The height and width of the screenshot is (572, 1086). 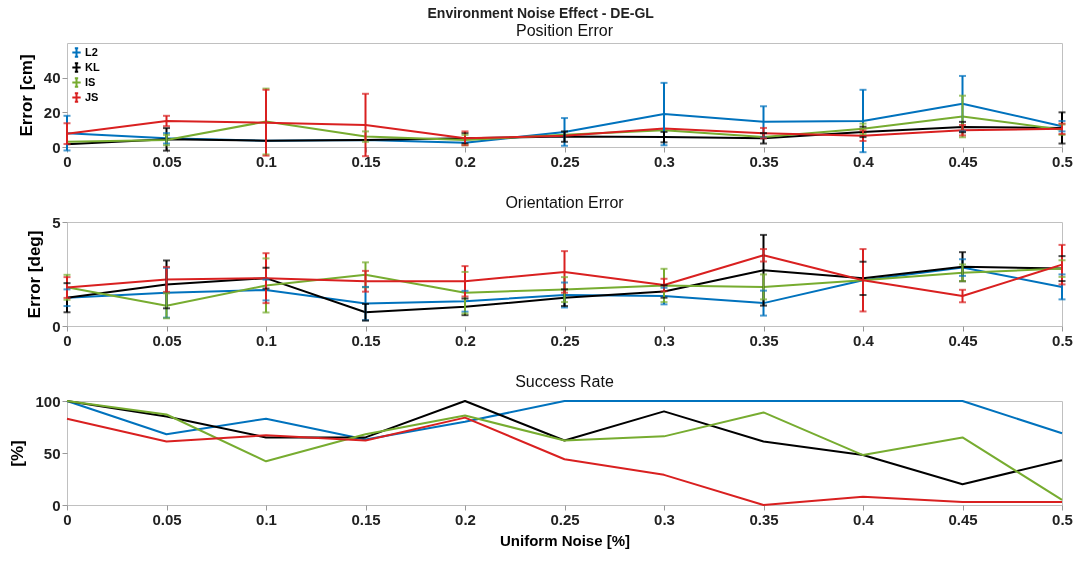 I want to click on chart-subtitle: Position Error, so click(x=565, y=30).